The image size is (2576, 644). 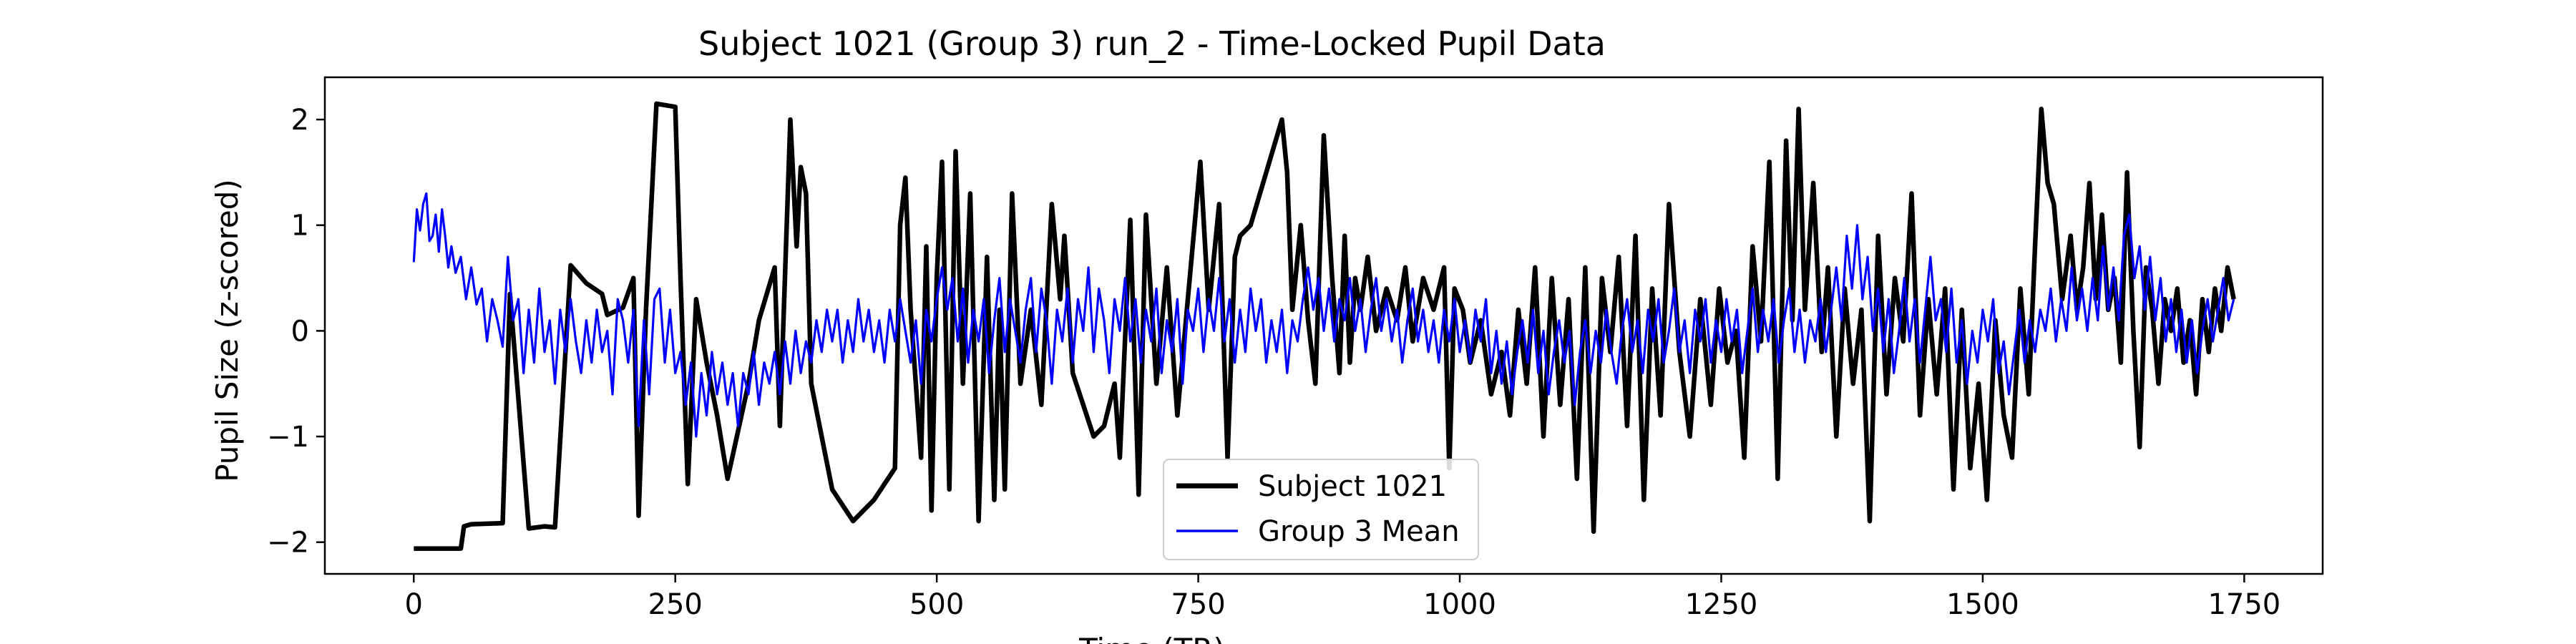 I want to click on x-tick-label: 1500, so click(x=1982, y=604).